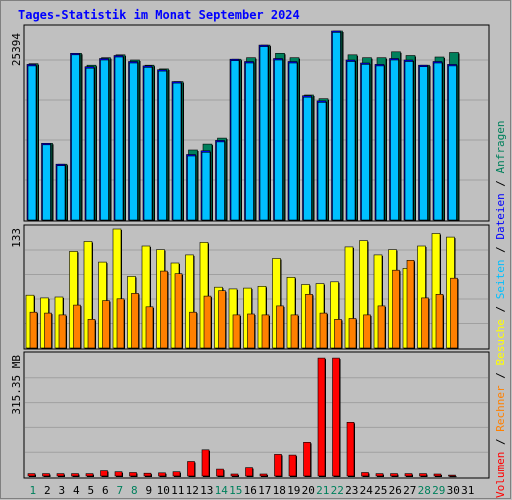  Describe the element at coordinates (322, 490) in the screenshot. I see `day-label-21: 21` at that location.